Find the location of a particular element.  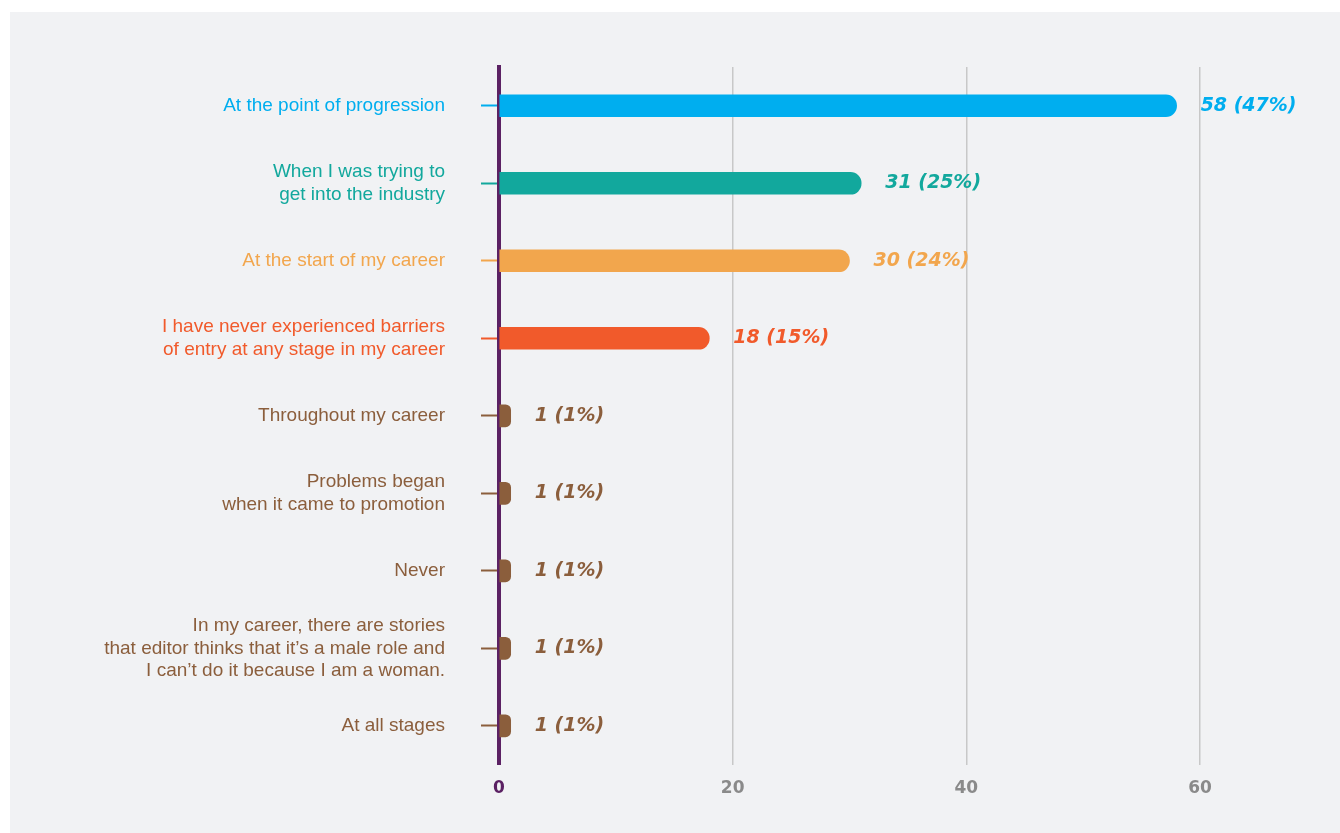

y-tick-label: I have never experienced barriers of entry at any stage in my career is located at coordinates (303, 337).